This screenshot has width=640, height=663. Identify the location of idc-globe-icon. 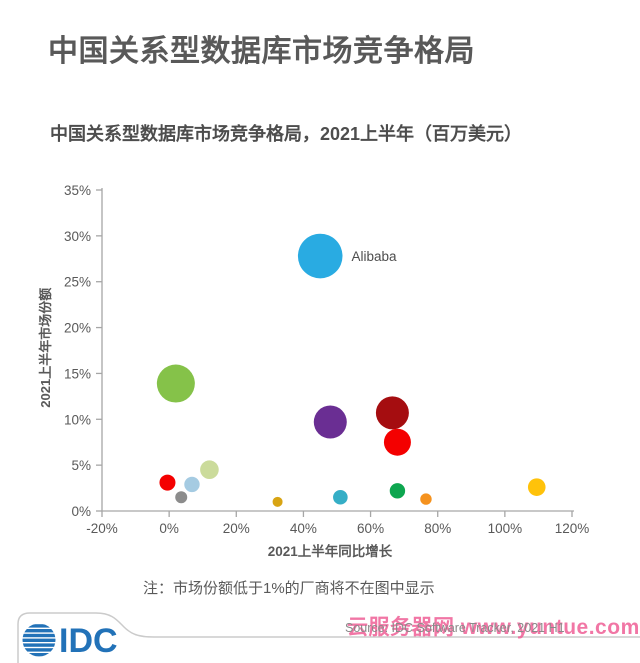
(39, 640).